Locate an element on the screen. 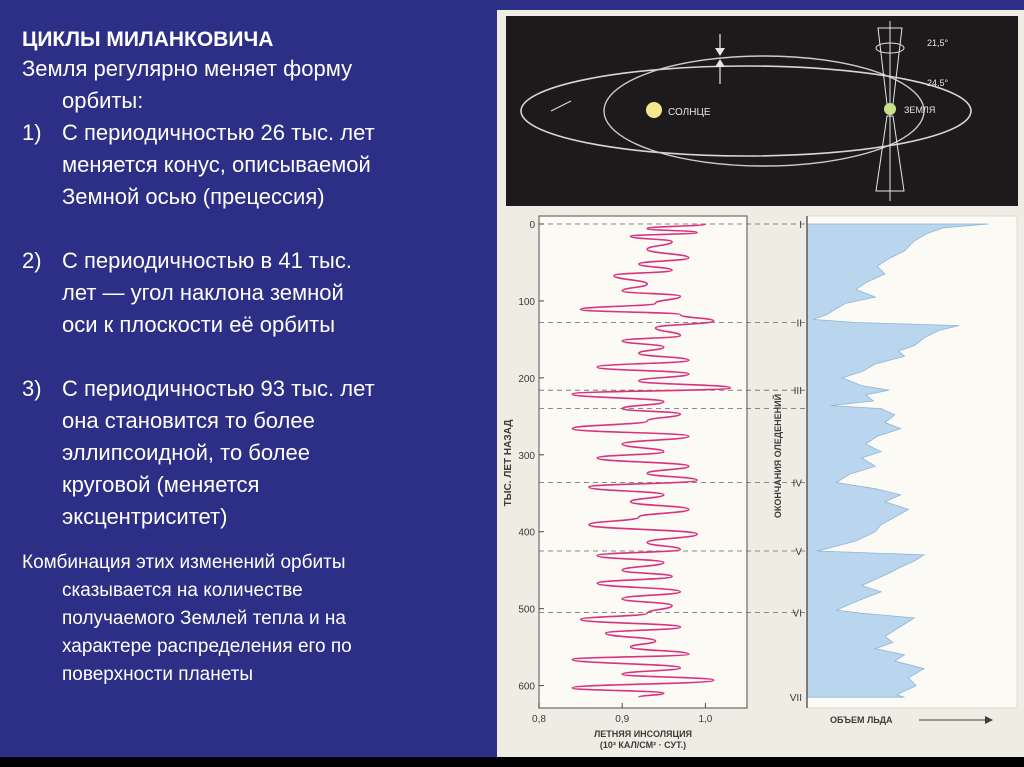 This screenshot has height=767, width=1024. list-item-line: С периодичностью 26 тыс. лет is located at coordinates (218, 132).